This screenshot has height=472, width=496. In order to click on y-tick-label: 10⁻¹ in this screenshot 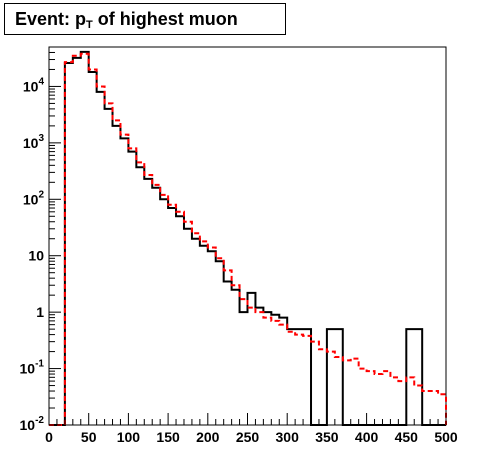, I will do `click(32, 368)`.